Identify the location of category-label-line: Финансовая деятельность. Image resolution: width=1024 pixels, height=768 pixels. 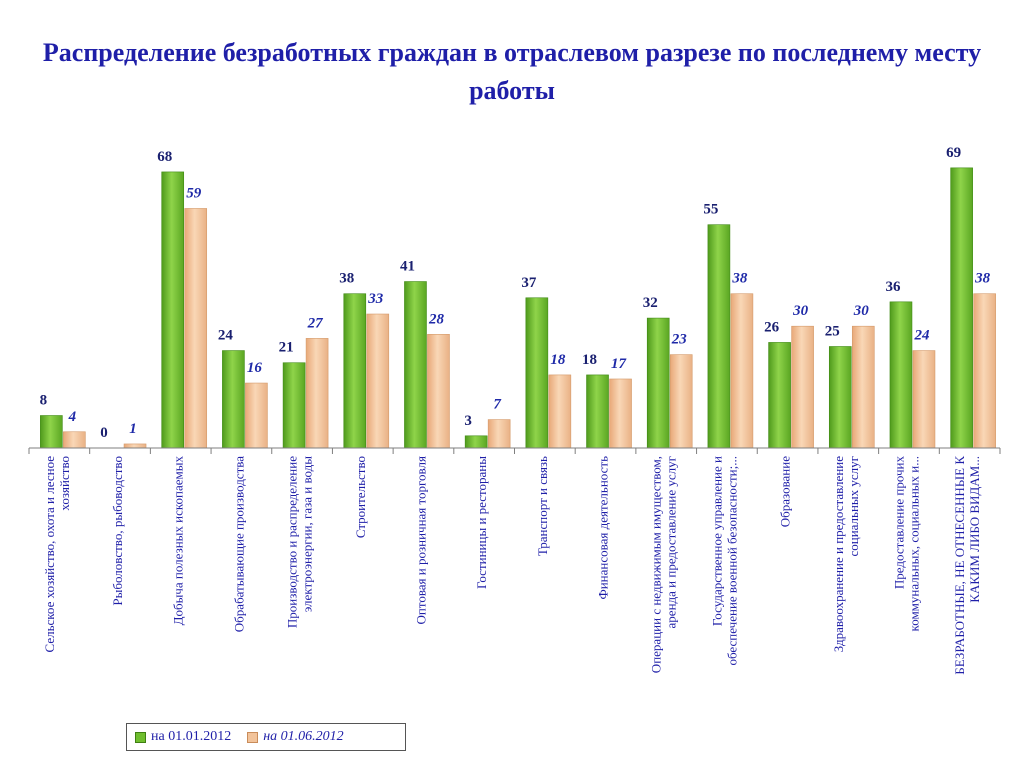
(603, 528).